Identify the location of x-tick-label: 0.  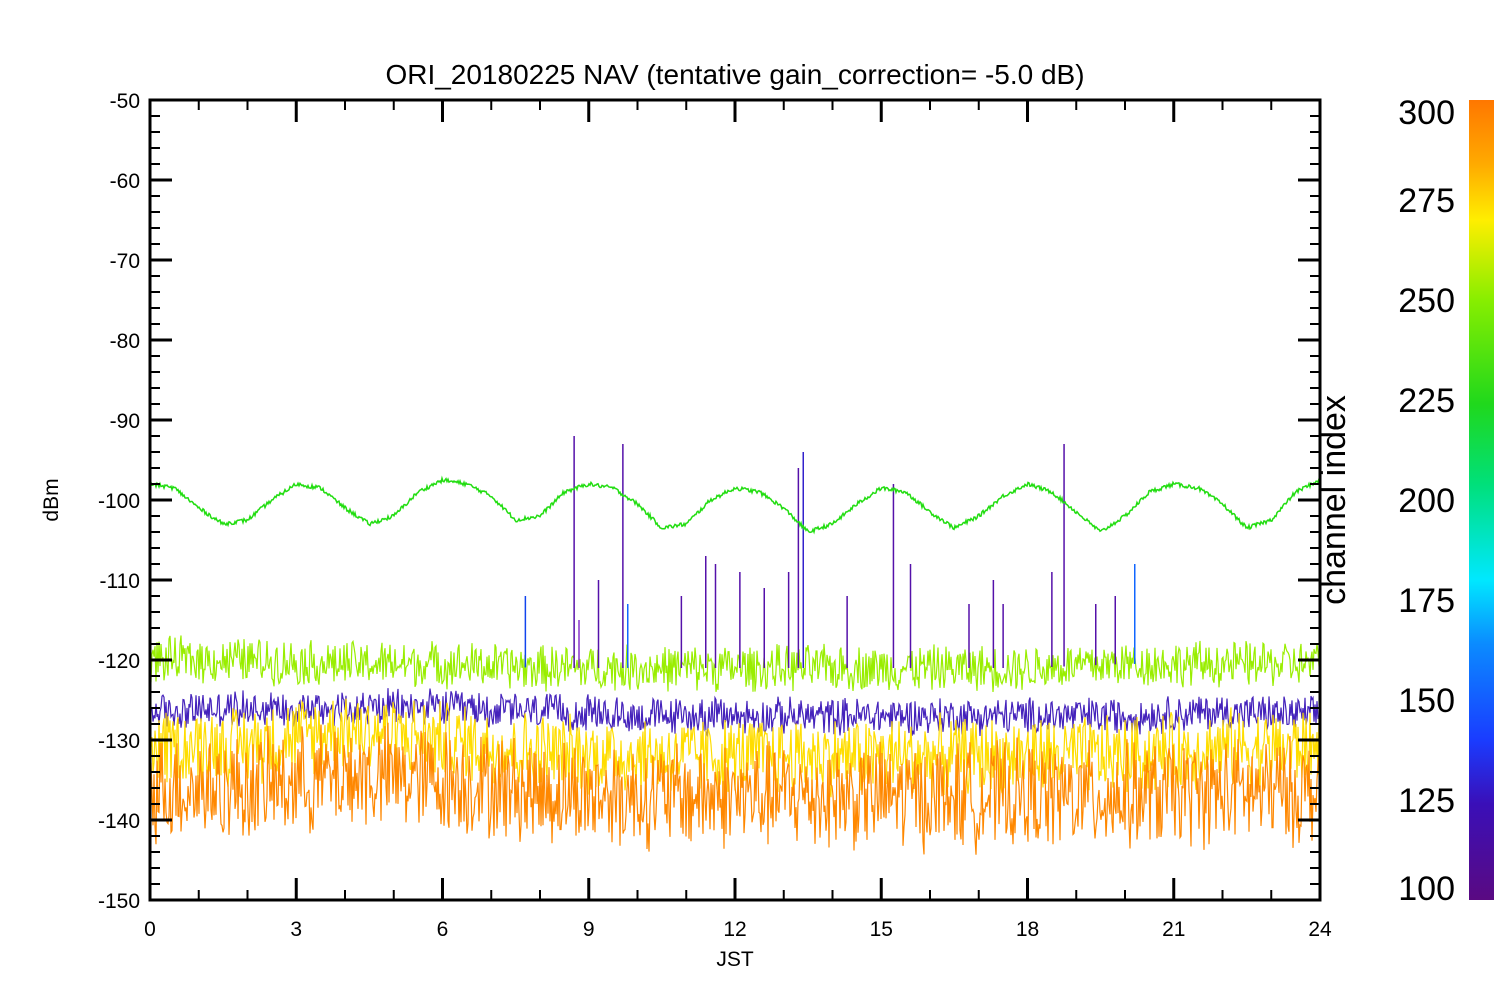
(150, 929).